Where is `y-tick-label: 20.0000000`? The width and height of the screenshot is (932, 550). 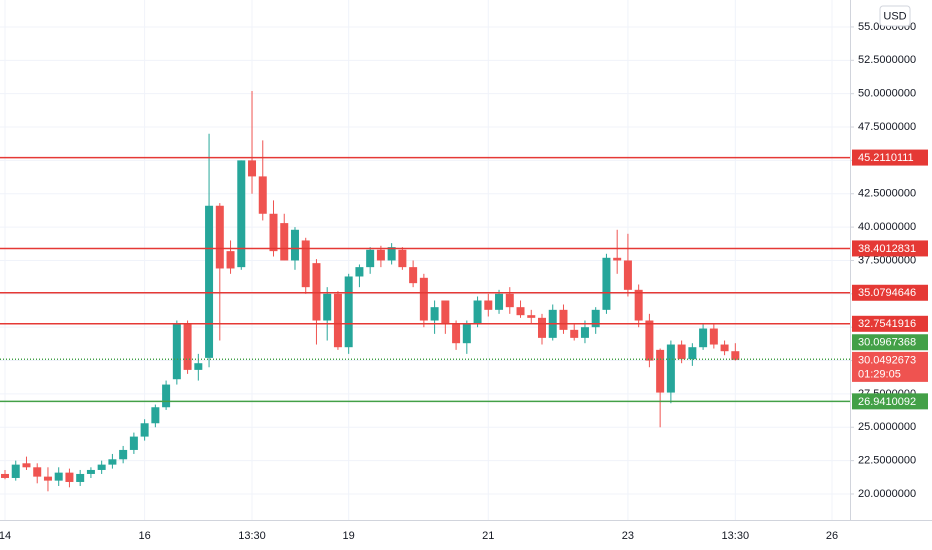
y-tick-label: 20.0000000 is located at coordinates (887, 494).